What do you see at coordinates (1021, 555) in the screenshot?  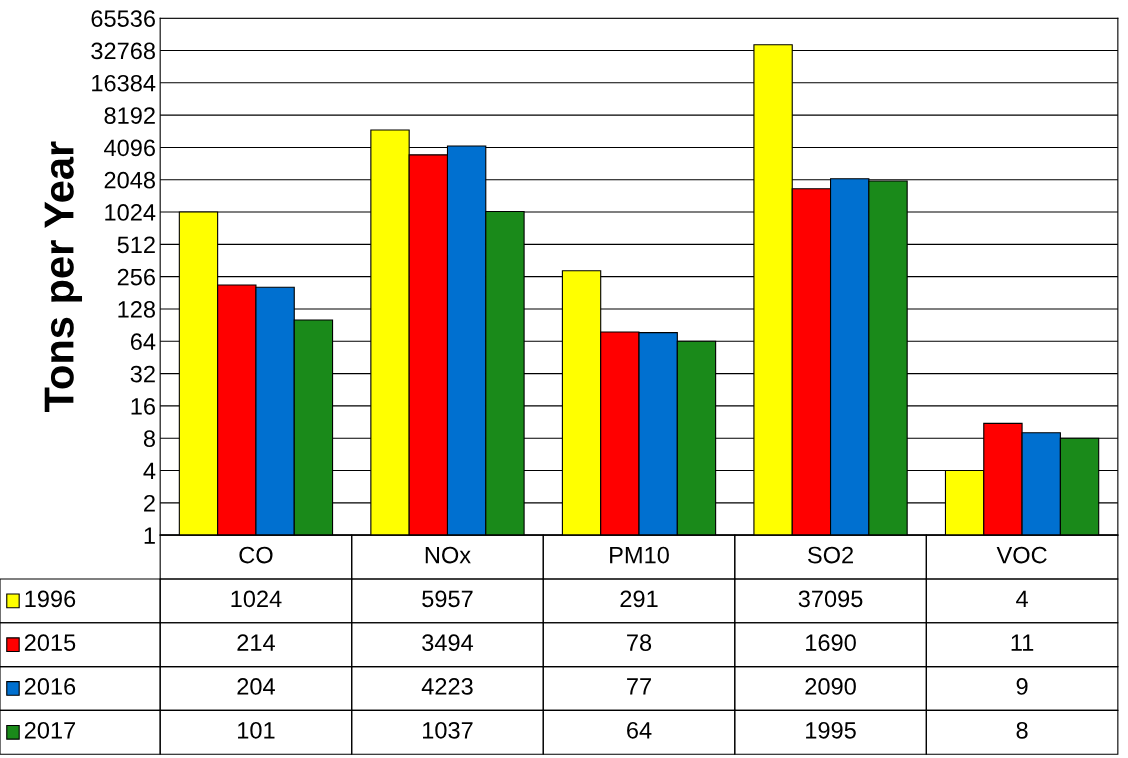 I see `x-tick-label: VOC` at bounding box center [1021, 555].